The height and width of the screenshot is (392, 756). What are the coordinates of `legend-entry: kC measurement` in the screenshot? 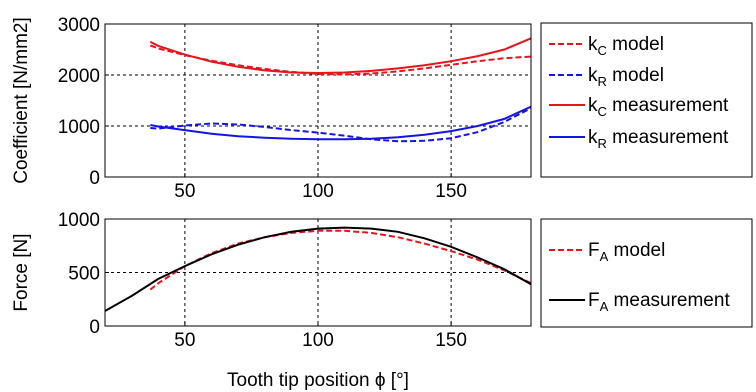 It's located at (658, 107).